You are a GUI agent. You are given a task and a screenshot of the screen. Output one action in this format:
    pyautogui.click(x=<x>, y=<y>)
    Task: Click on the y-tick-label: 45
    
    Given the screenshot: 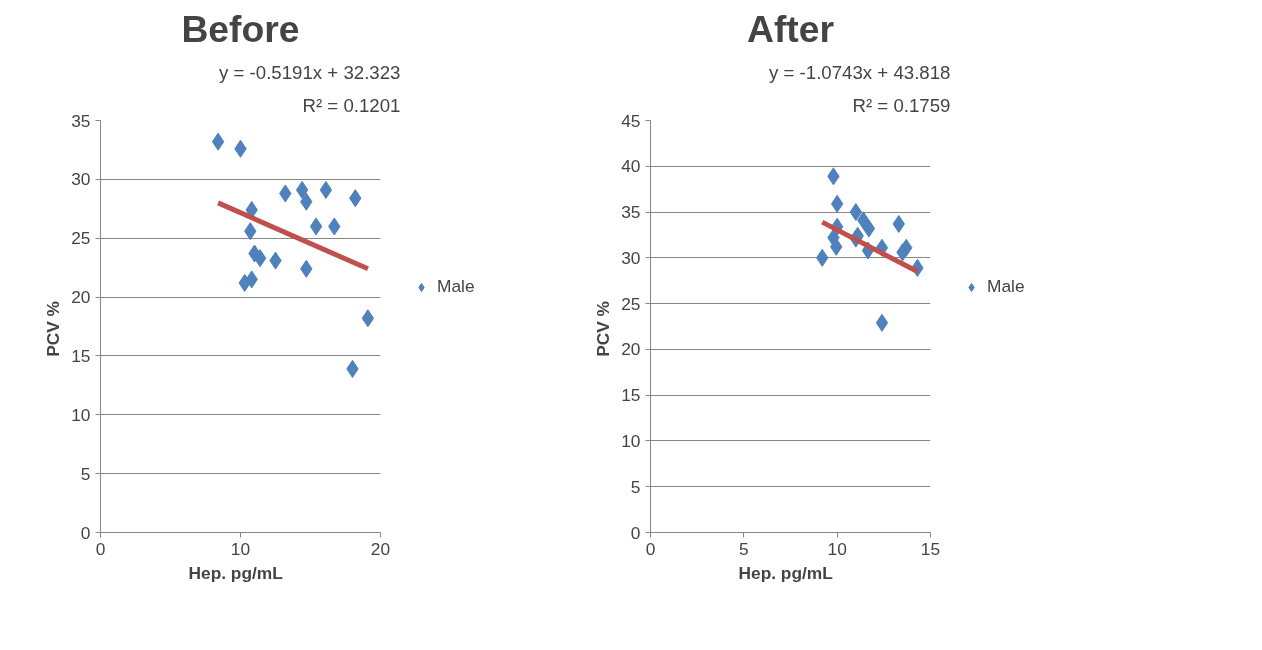 What is the action you would take?
    pyautogui.click(x=631, y=120)
    